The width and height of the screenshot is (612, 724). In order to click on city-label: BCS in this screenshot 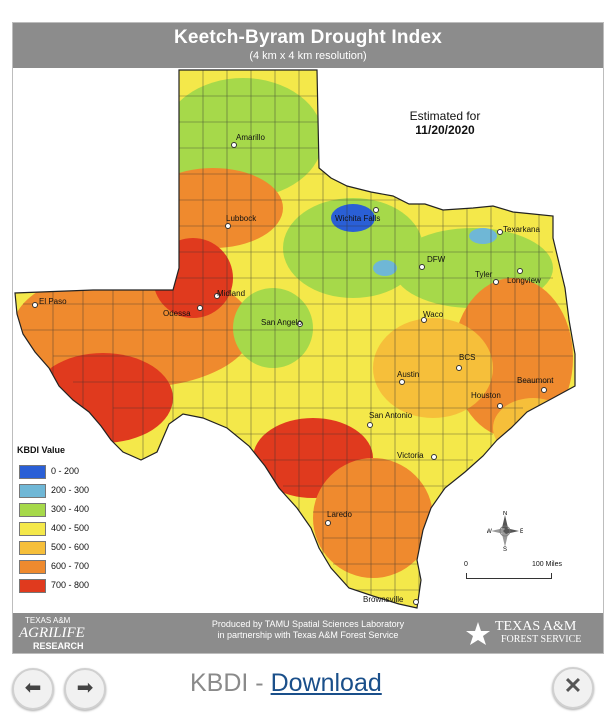, I will do `click(467, 357)`.